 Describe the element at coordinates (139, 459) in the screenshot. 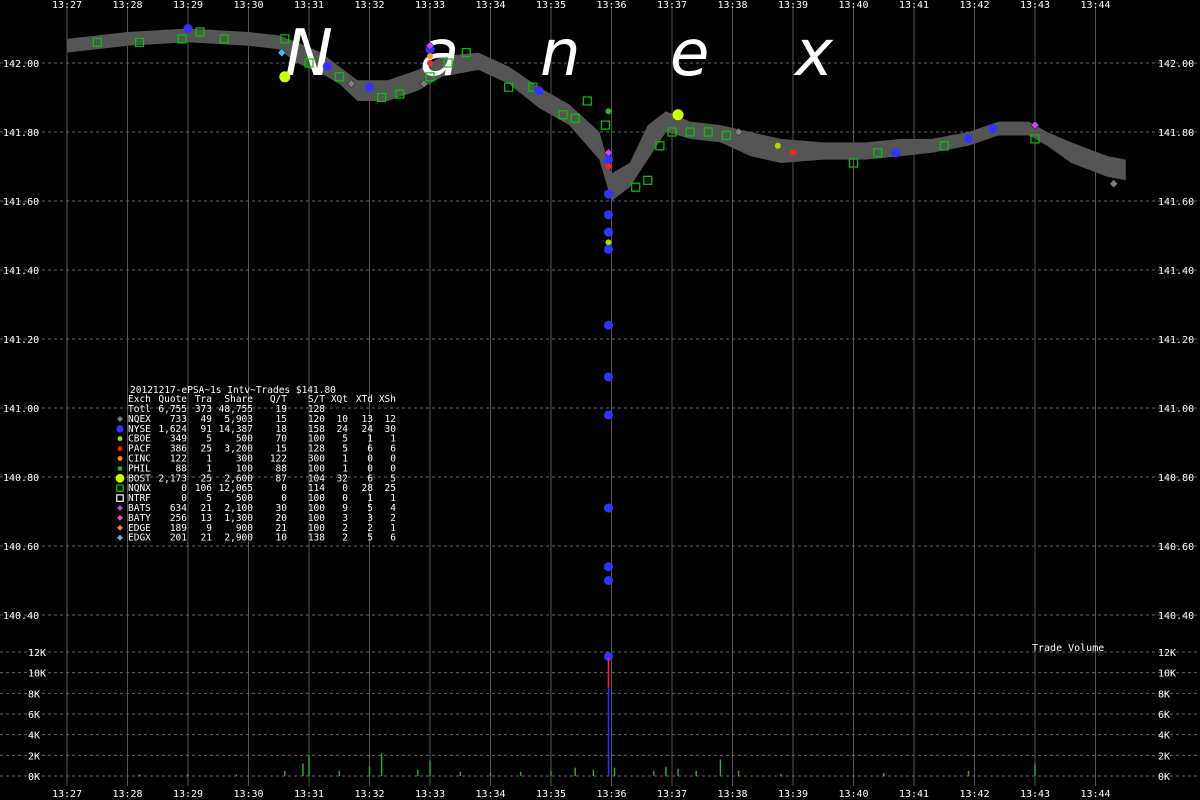

I see `legend-cell: CINC` at that location.